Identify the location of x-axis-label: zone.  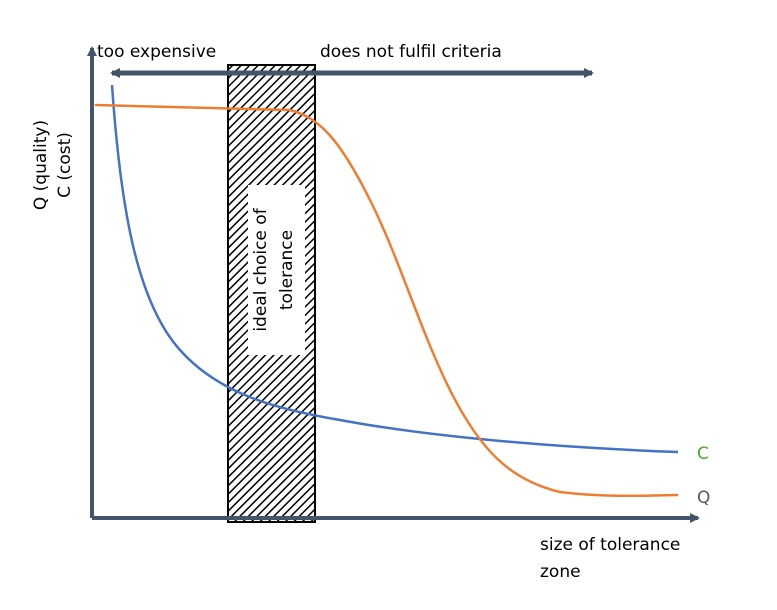
(560, 572).